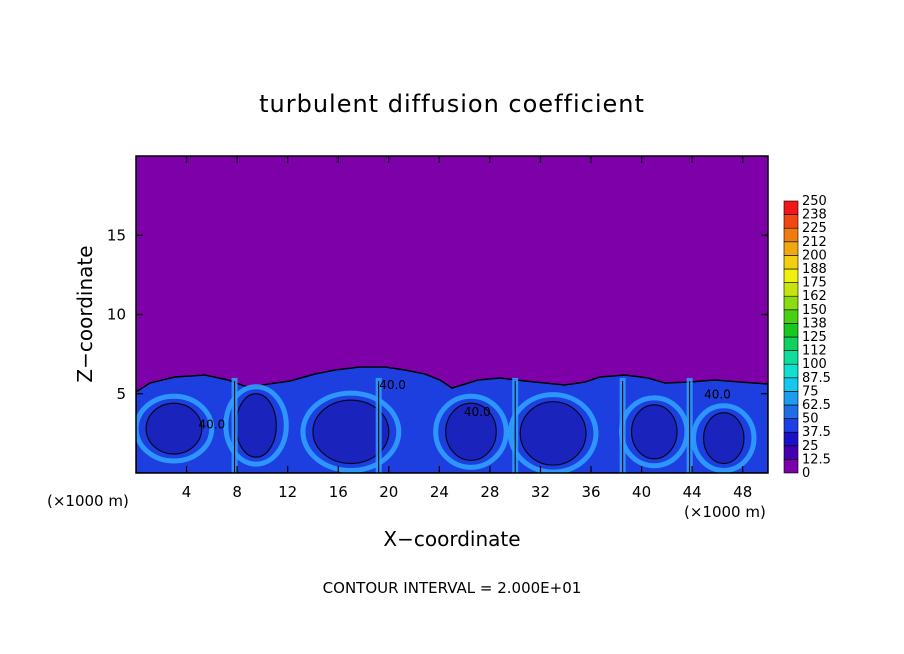  Describe the element at coordinates (814, 323) in the screenshot. I see `colorbar-label: 138` at that location.